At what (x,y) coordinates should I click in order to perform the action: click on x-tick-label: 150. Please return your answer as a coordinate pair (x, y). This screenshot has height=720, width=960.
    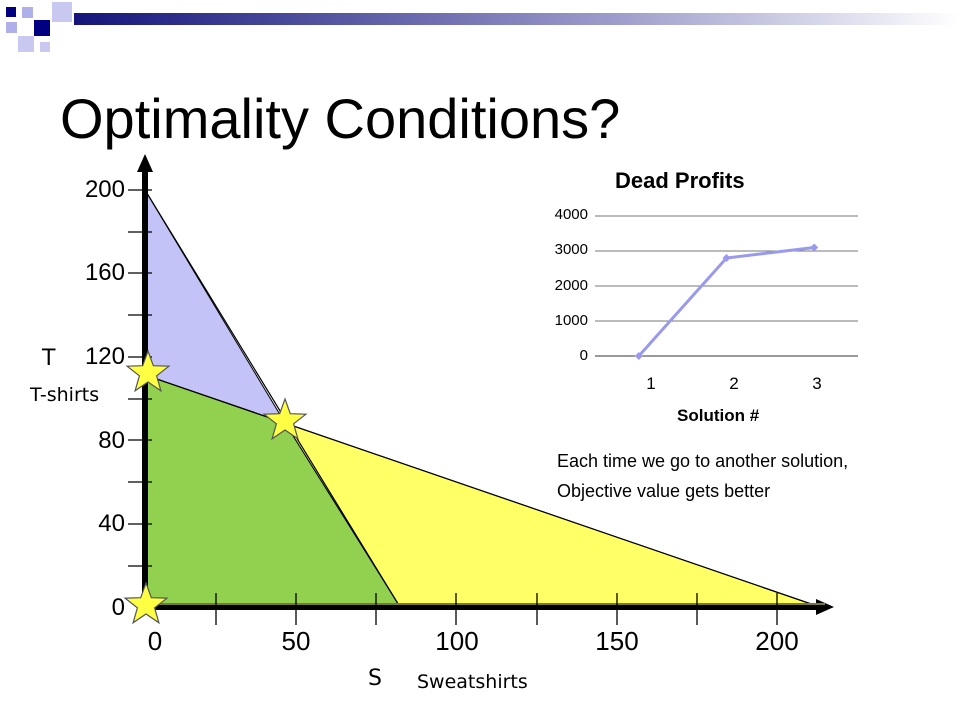
    Looking at the image, I should click on (617, 641).